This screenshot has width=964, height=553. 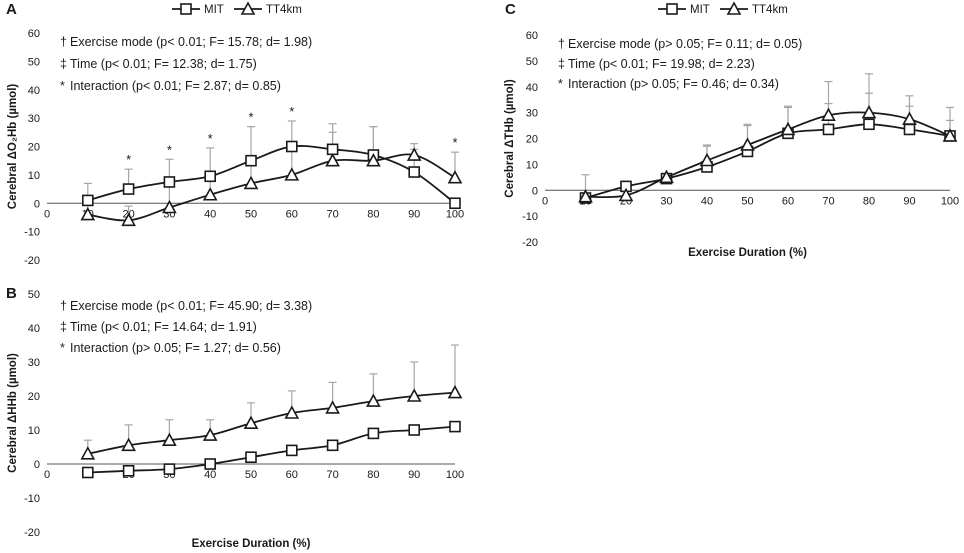 What do you see at coordinates (163, 64) in the screenshot?
I see `annotation-text: Time (p< 0.01; F= 12.38; d= 1.75)` at bounding box center [163, 64].